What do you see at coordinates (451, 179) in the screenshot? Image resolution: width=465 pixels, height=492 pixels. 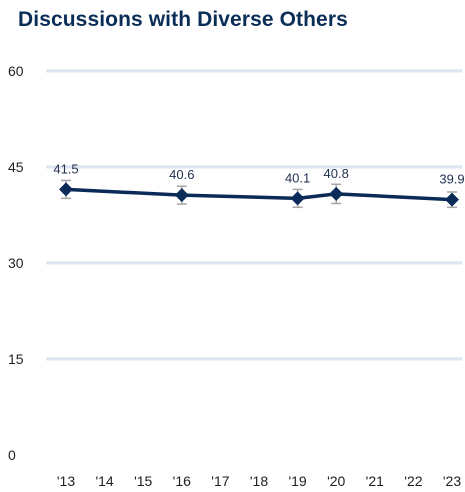 I see `data-label-4: 39.9` at bounding box center [451, 179].